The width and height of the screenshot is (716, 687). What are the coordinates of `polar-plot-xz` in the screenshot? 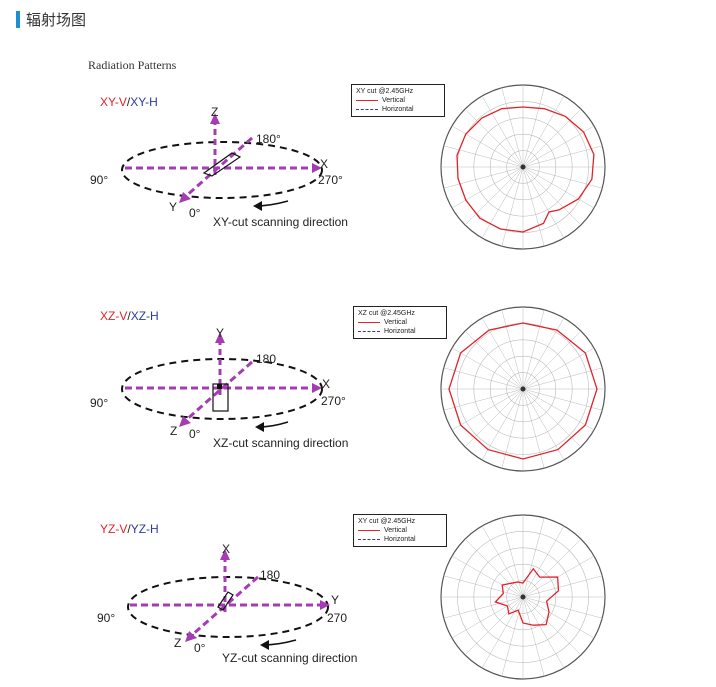 It's located at (523, 389).